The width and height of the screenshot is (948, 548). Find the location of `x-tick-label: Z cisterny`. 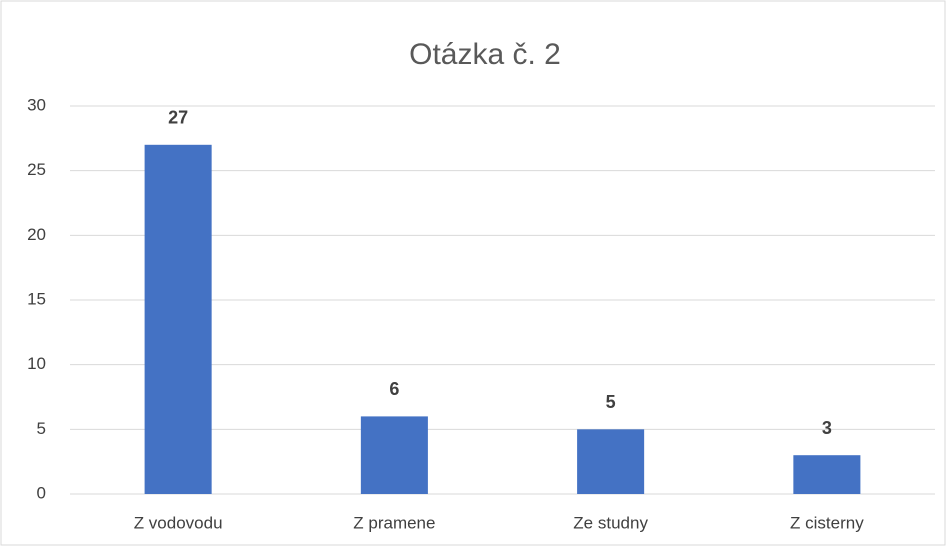

x-tick-label: Z cisterny is located at coordinates (827, 522).